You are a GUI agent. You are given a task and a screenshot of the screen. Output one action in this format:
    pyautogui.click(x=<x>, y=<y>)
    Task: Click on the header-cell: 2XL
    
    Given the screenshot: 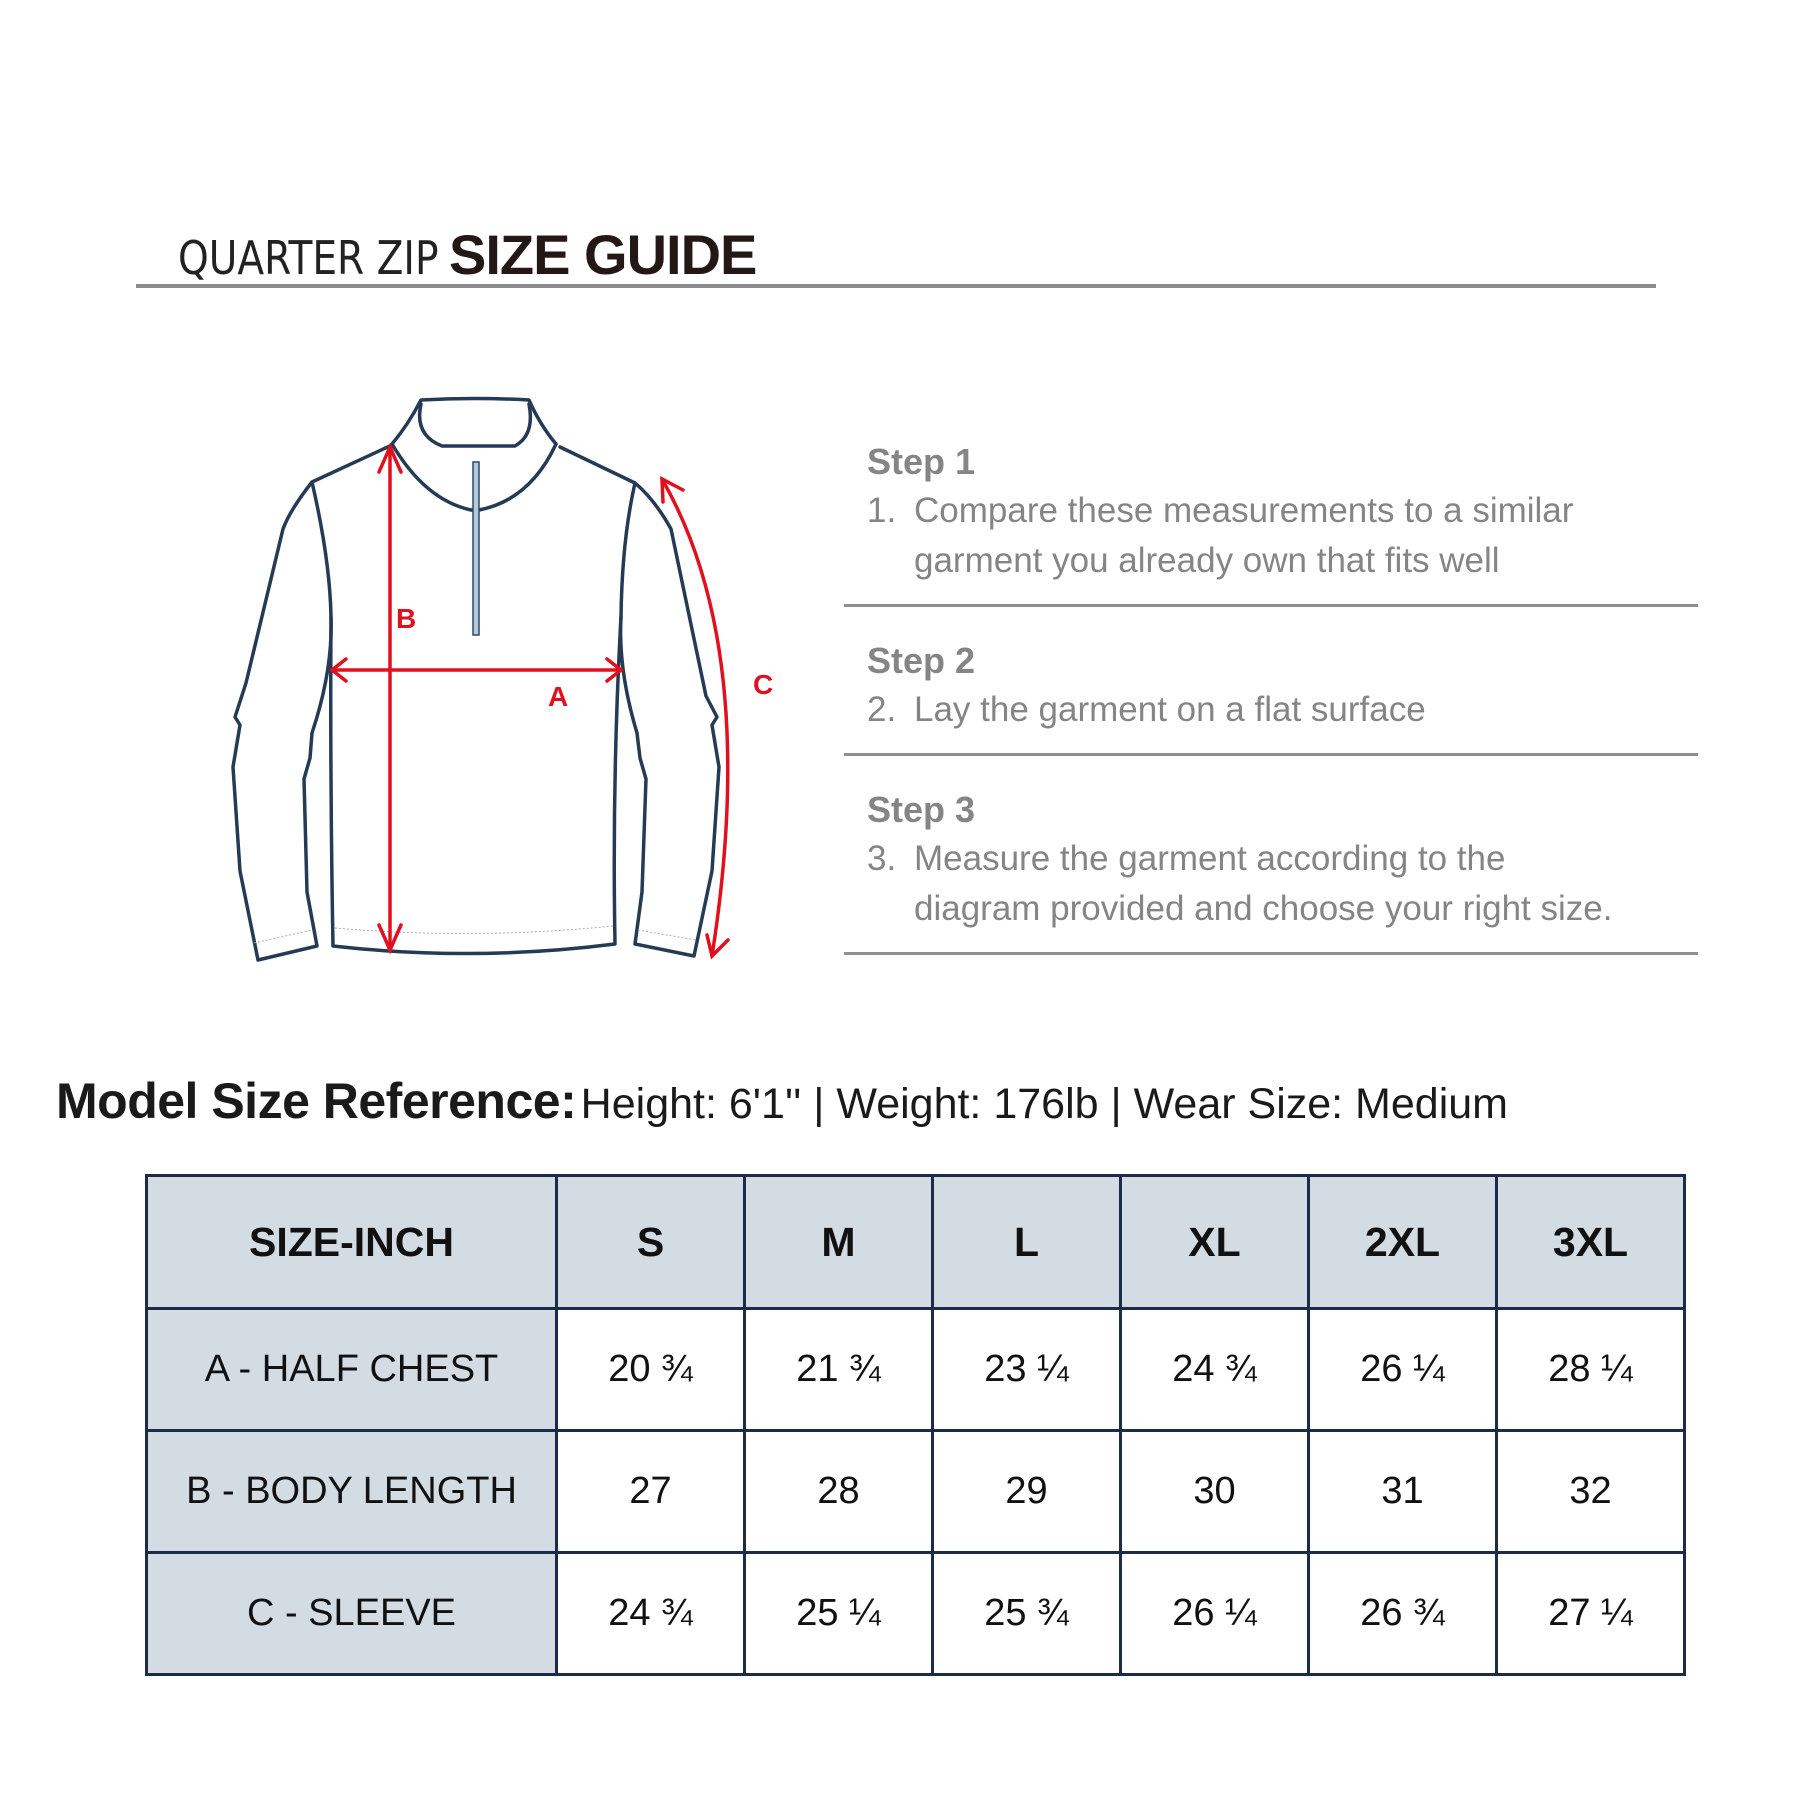 What is the action you would take?
    pyautogui.click(x=1402, y=1242)
    